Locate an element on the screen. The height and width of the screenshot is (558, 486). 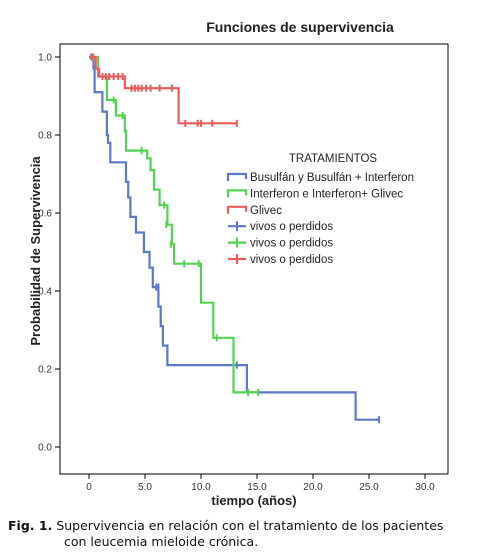
legend-title: TRATAMIENTOS is located at coordinates (333, 159).